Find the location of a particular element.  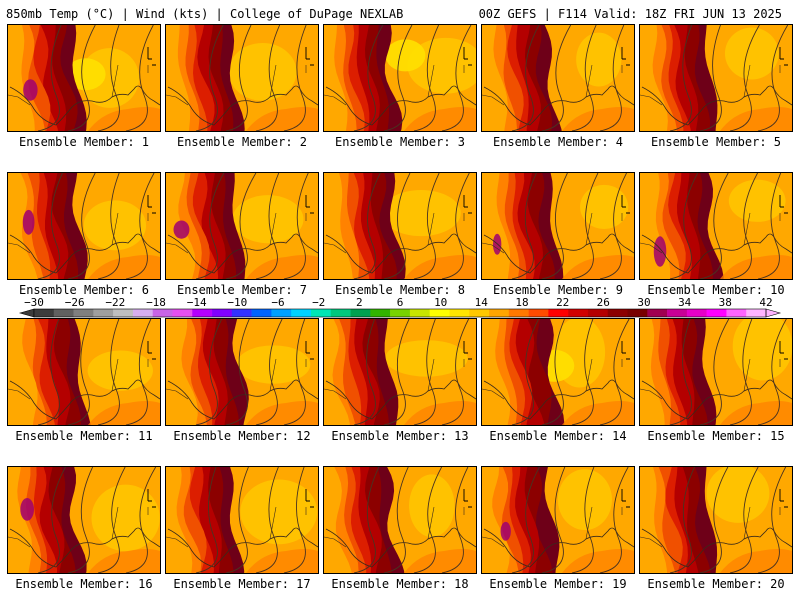

ensemble-member-label: Ensemble Member: 4 is located at coordinates (558, 142).